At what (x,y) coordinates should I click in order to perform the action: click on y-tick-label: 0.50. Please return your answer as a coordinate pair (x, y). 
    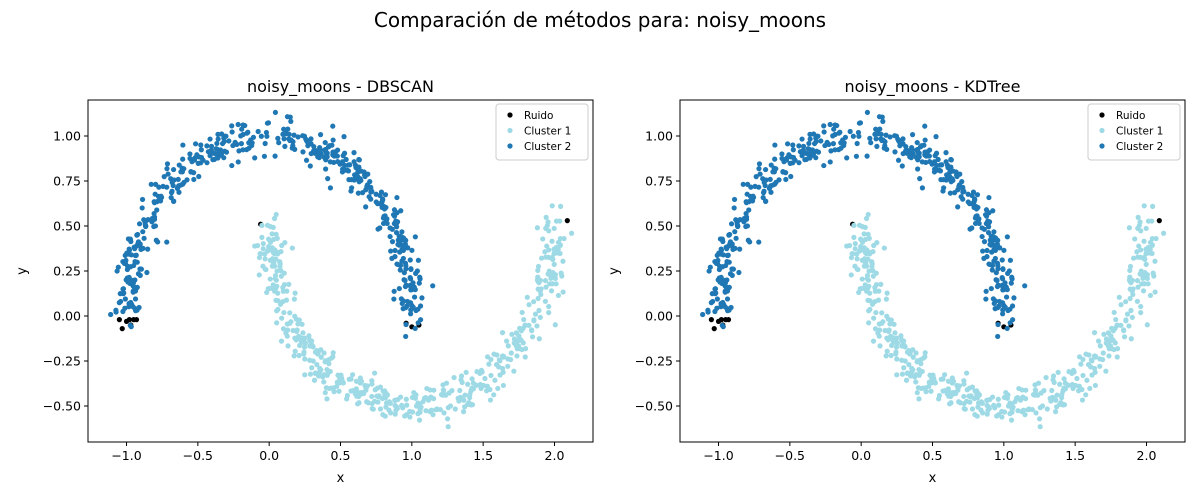
    Looking at the image, I should click on (67, 226).